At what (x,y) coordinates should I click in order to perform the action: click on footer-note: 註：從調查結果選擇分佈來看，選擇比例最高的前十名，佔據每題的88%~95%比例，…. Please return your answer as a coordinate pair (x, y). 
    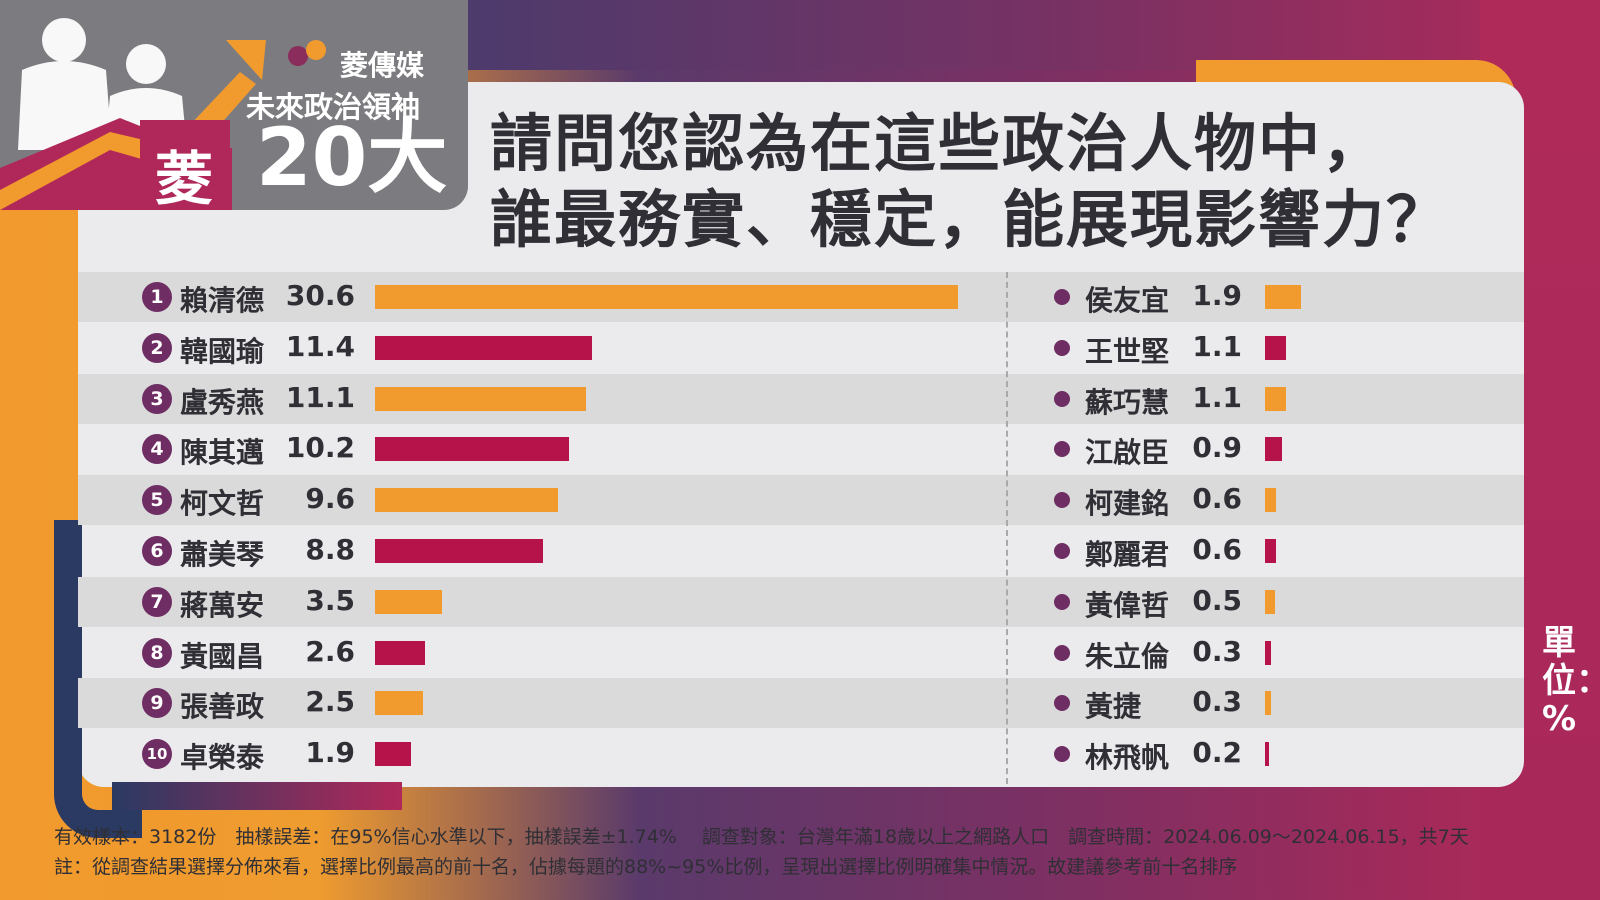
    Looking at the image, I should click on (646, 867).